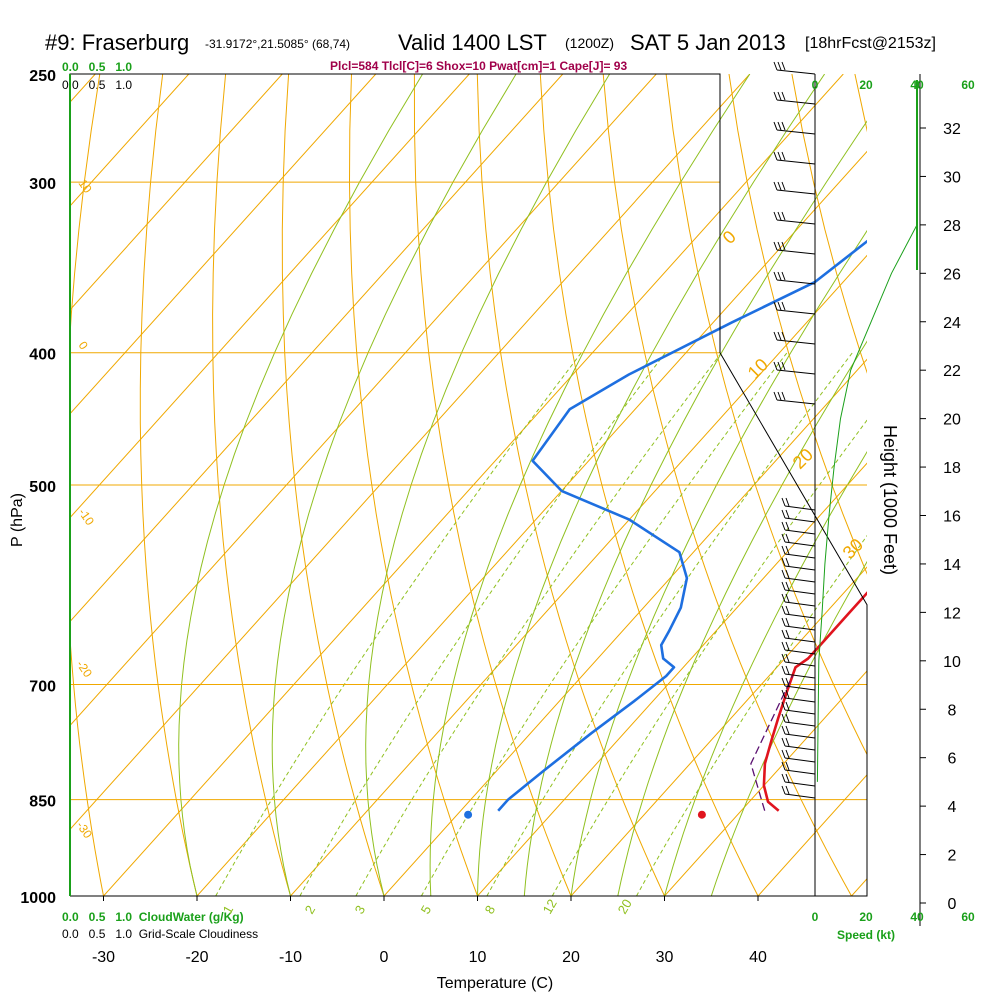 This screenshot has width=1000, height=1000. Describe the element at coordinates (310, 910) in the screenshot. I see `mixing-ratio-label: 2` at that location.